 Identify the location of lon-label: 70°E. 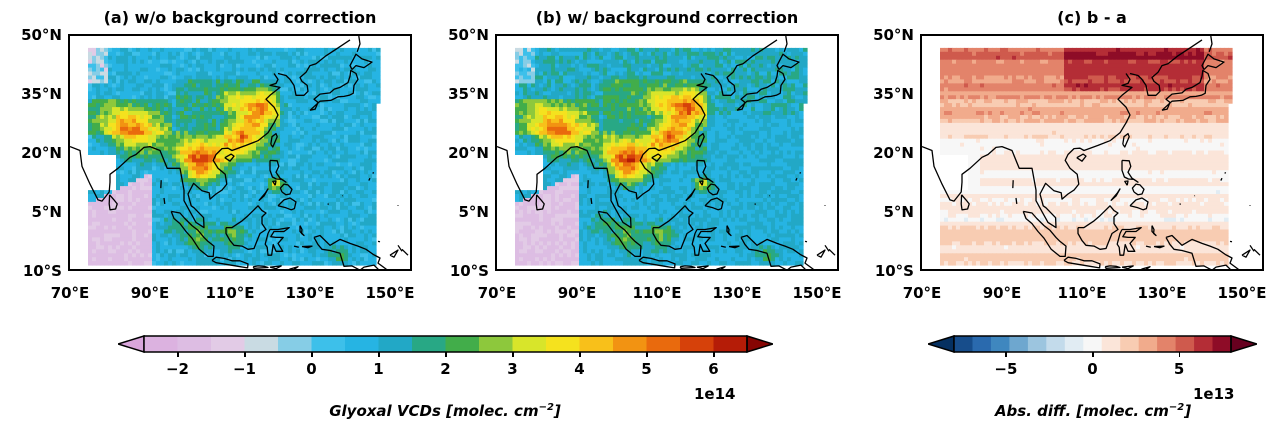
(497, 293).